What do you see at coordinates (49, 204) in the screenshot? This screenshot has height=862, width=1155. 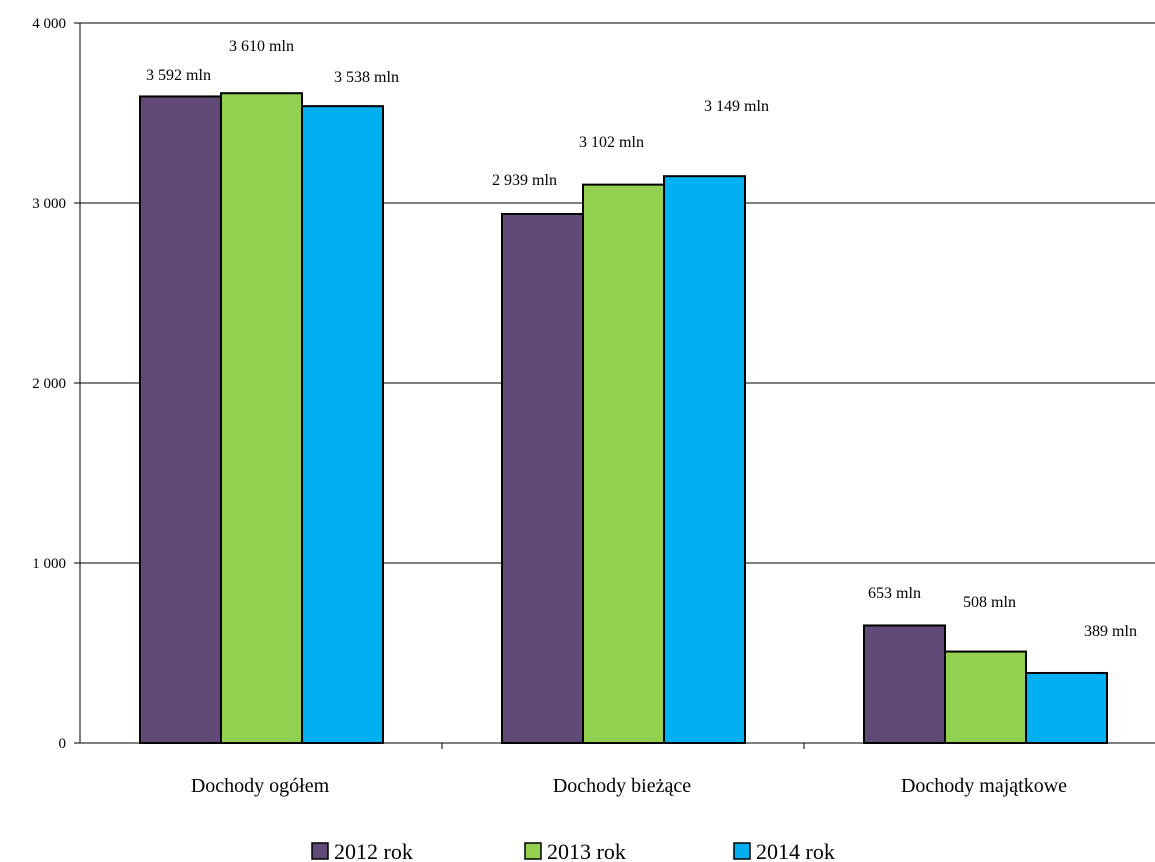 I see `y-tick-label: 3 000` at bounding box center [49, 204].